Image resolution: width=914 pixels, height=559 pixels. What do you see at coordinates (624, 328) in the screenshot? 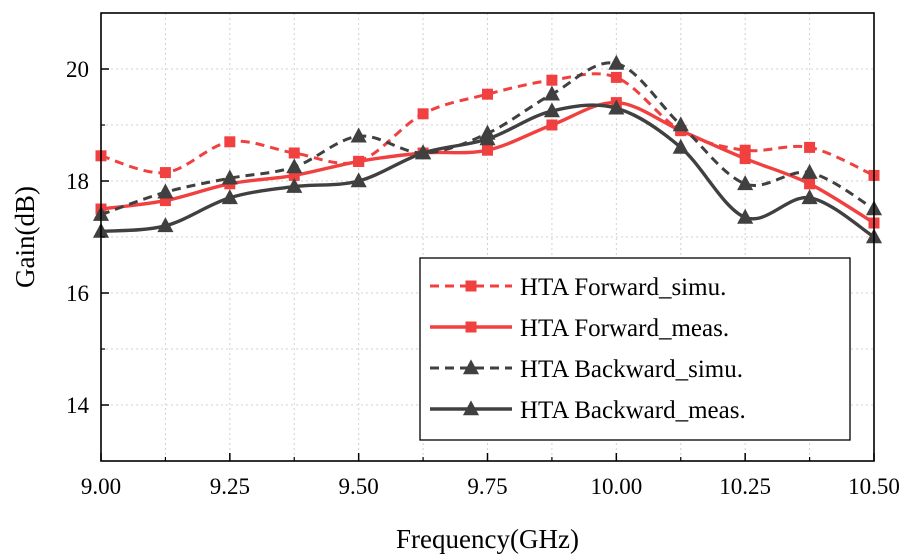
I see `legend-label: HTA Forward_meas.` at bounding box center [624, 328].